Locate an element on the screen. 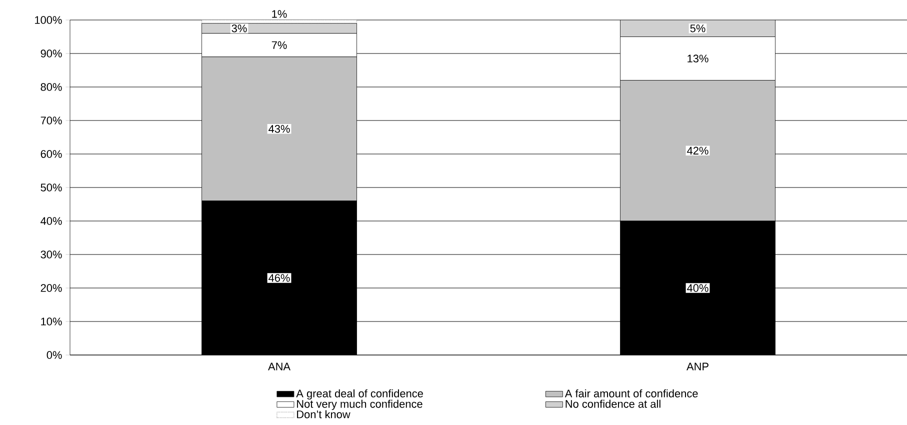  data-label: 43% is located at coordinates (279, 129).